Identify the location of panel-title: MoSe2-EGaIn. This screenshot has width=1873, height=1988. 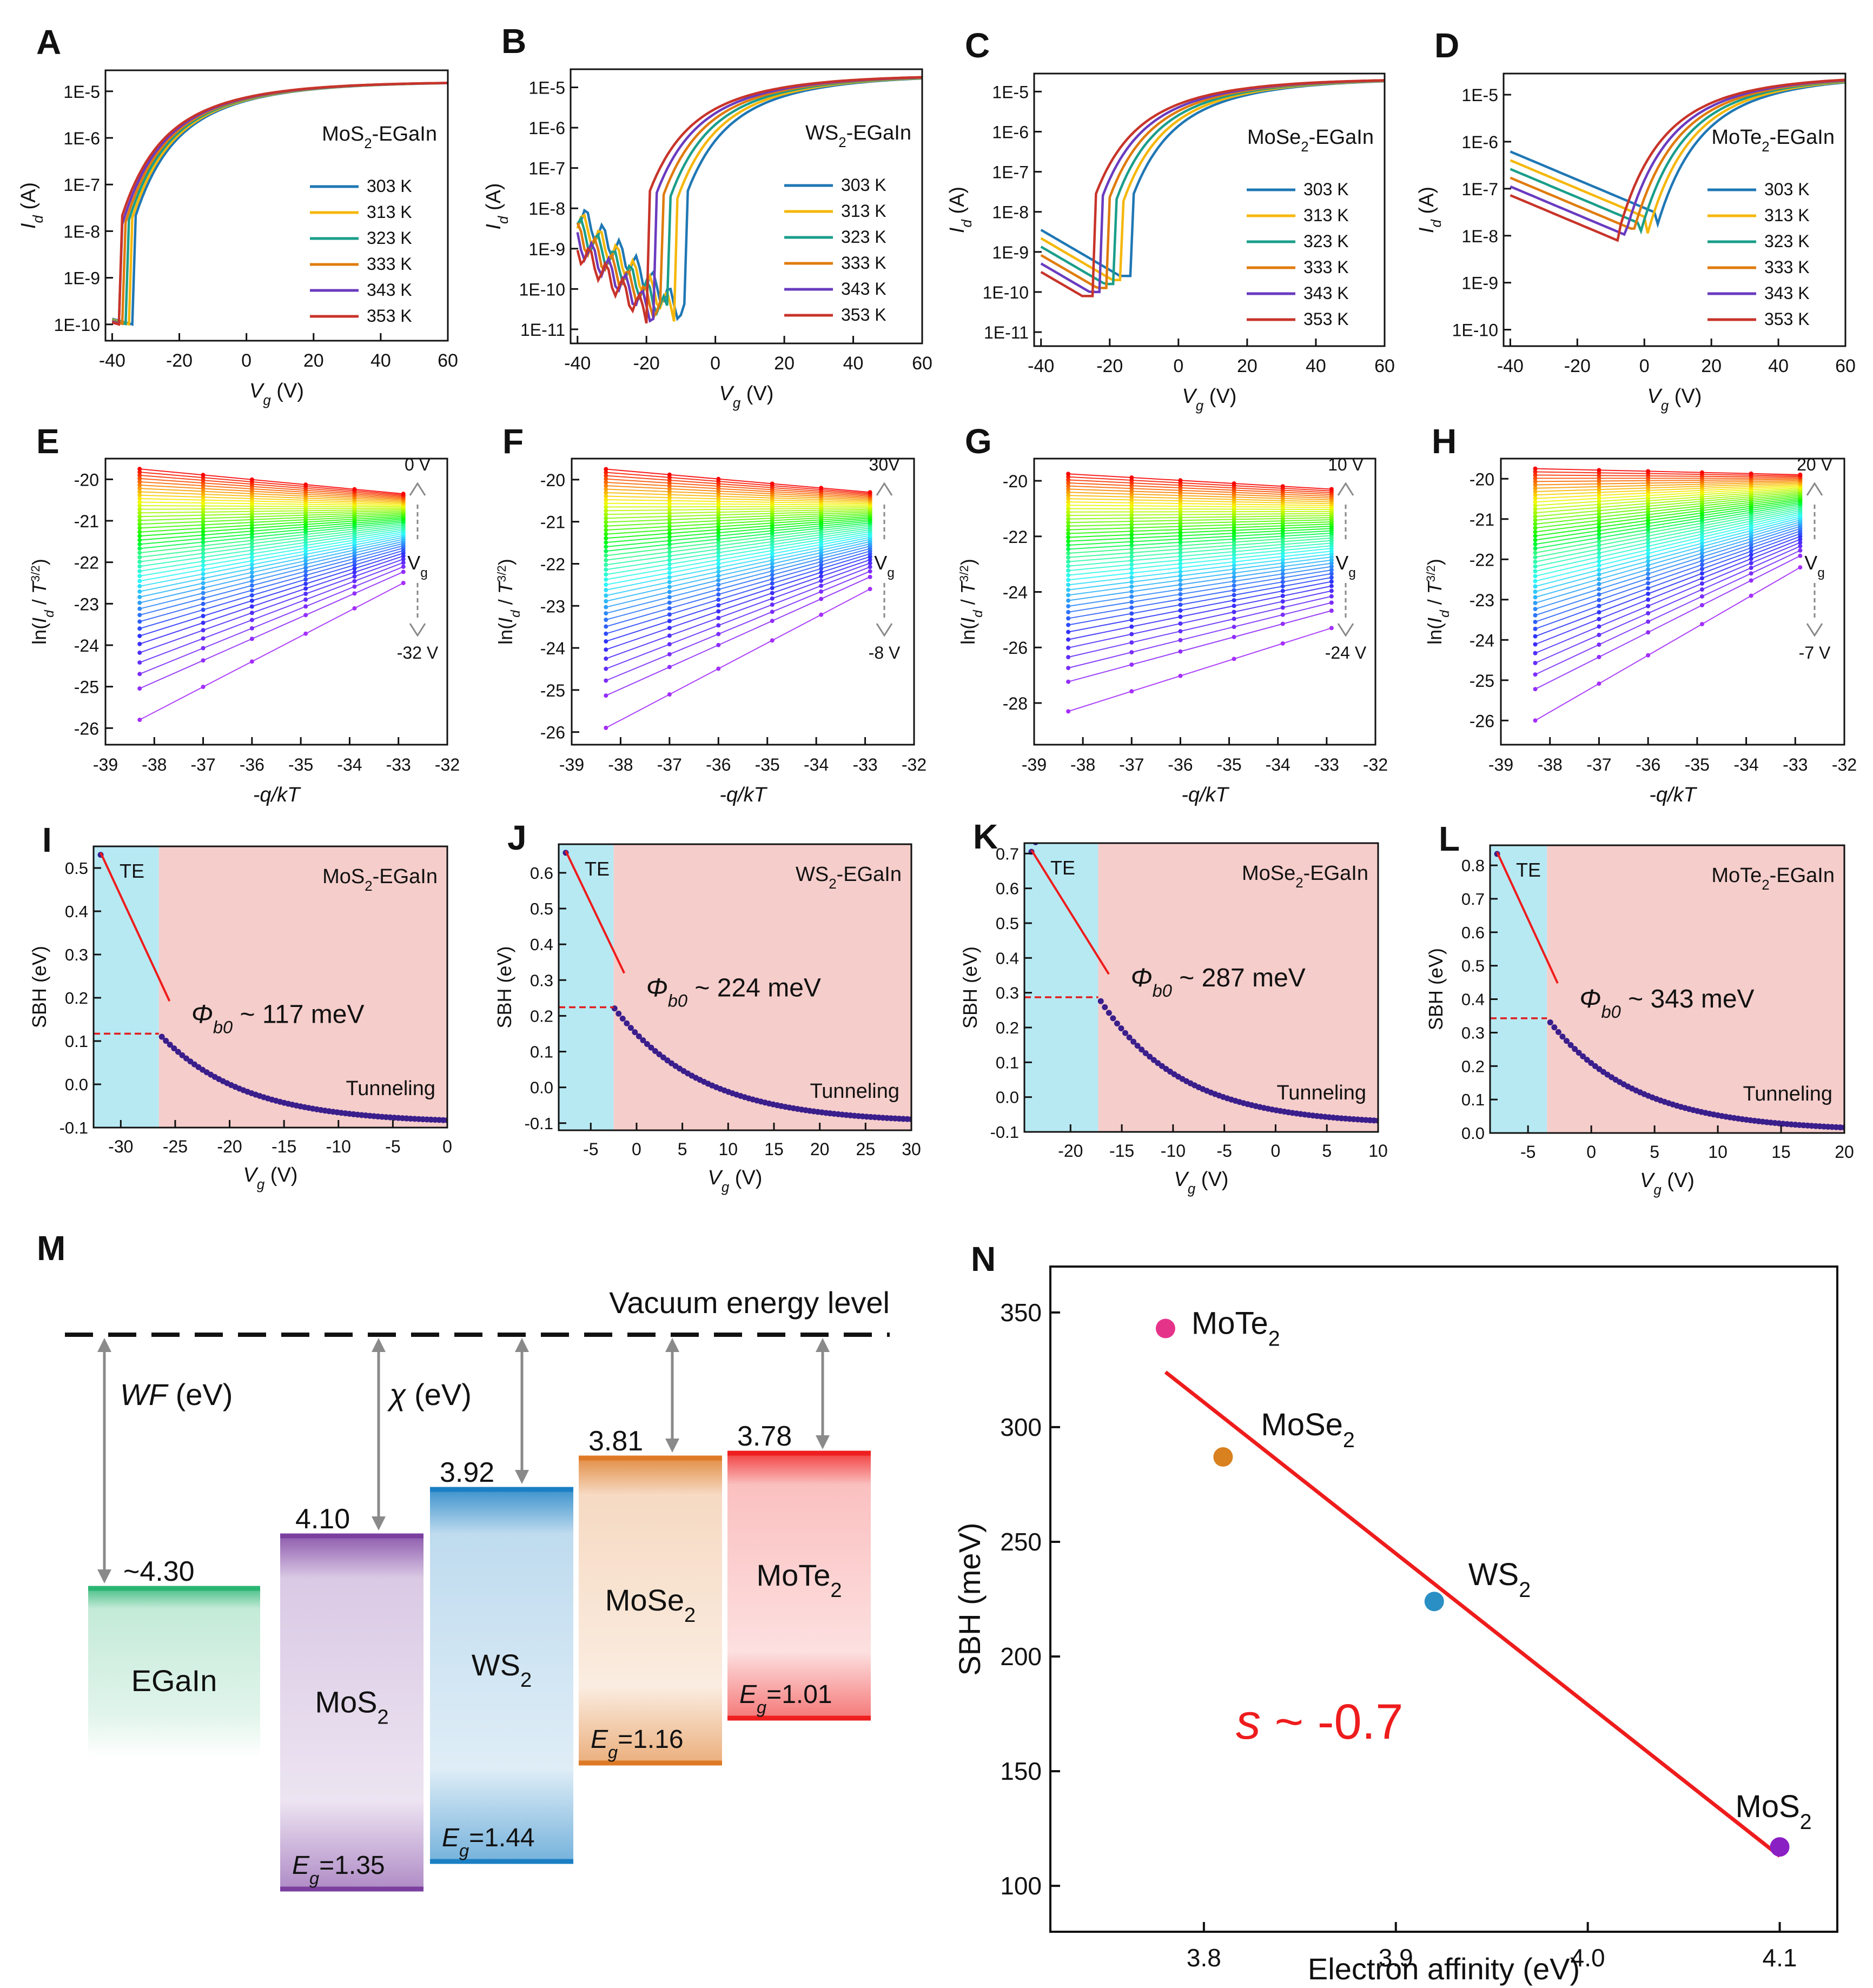
(1310, 140).